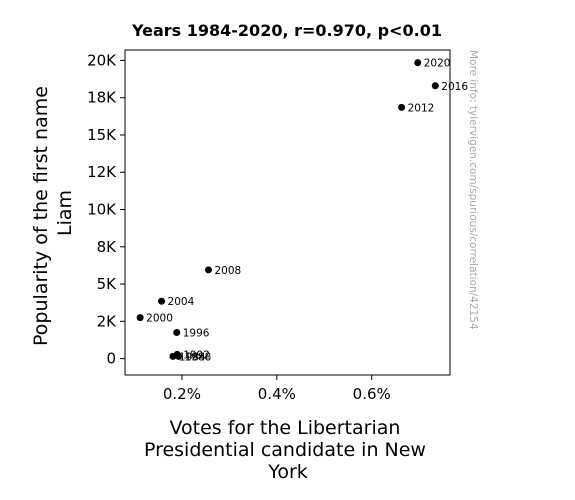  What do you see at coordinates (102, 135) in the screenshot?
I see `y-tick-label: 15K` at bounding box center [102, 135].